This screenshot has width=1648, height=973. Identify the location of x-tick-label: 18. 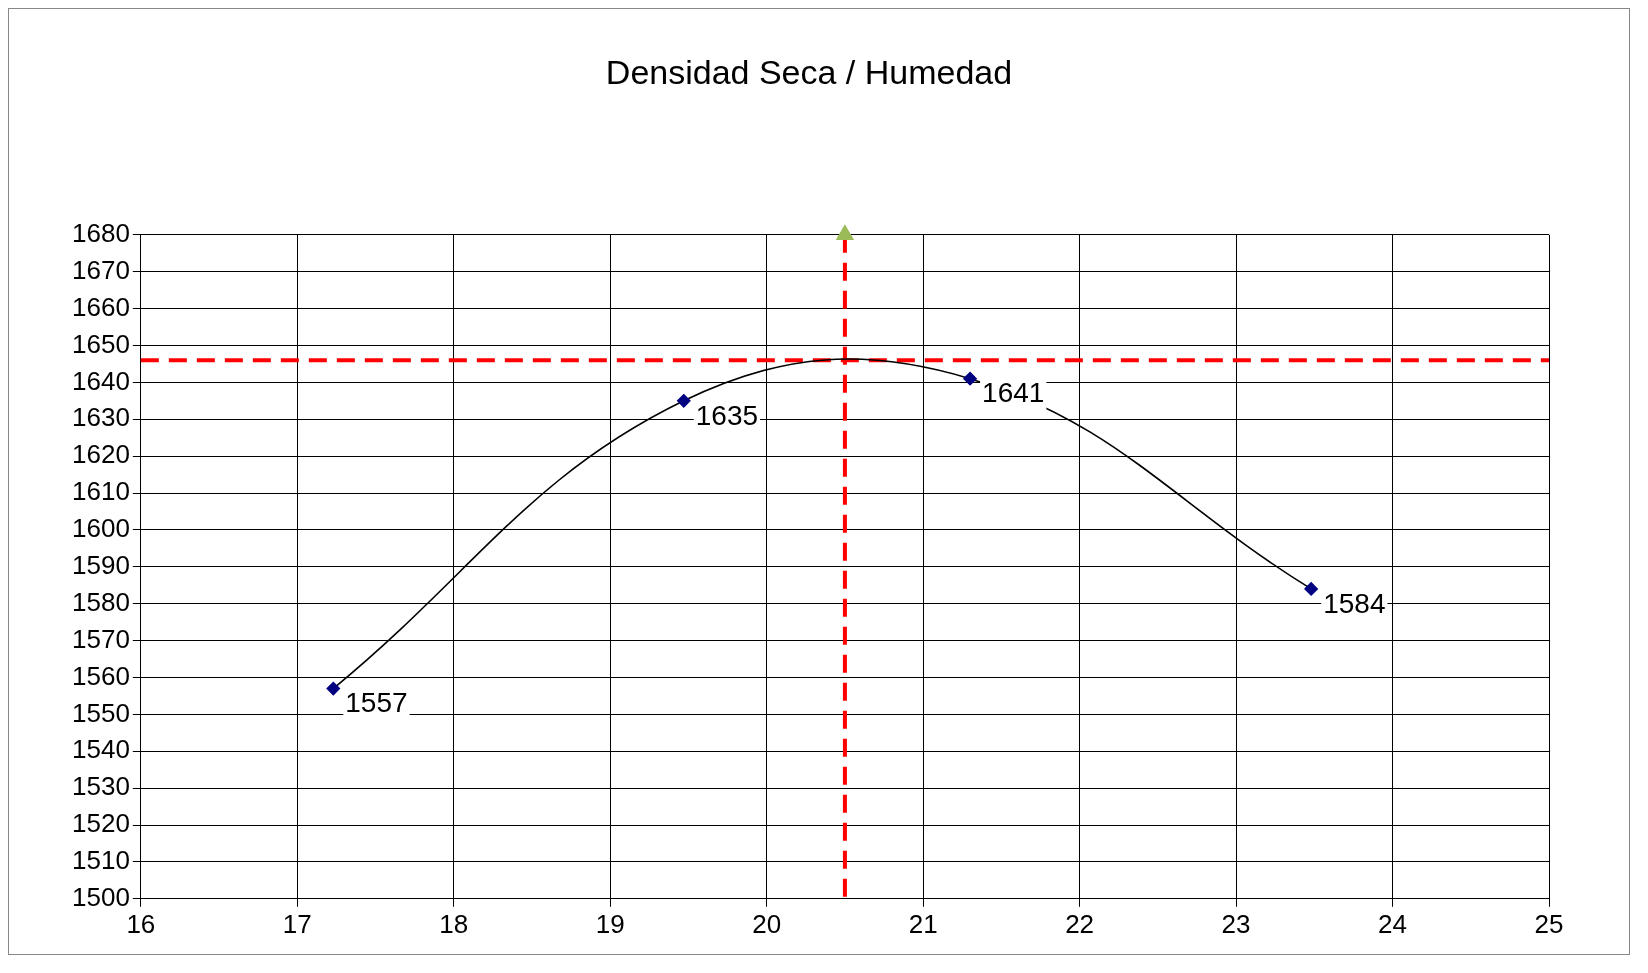
(454, 923).